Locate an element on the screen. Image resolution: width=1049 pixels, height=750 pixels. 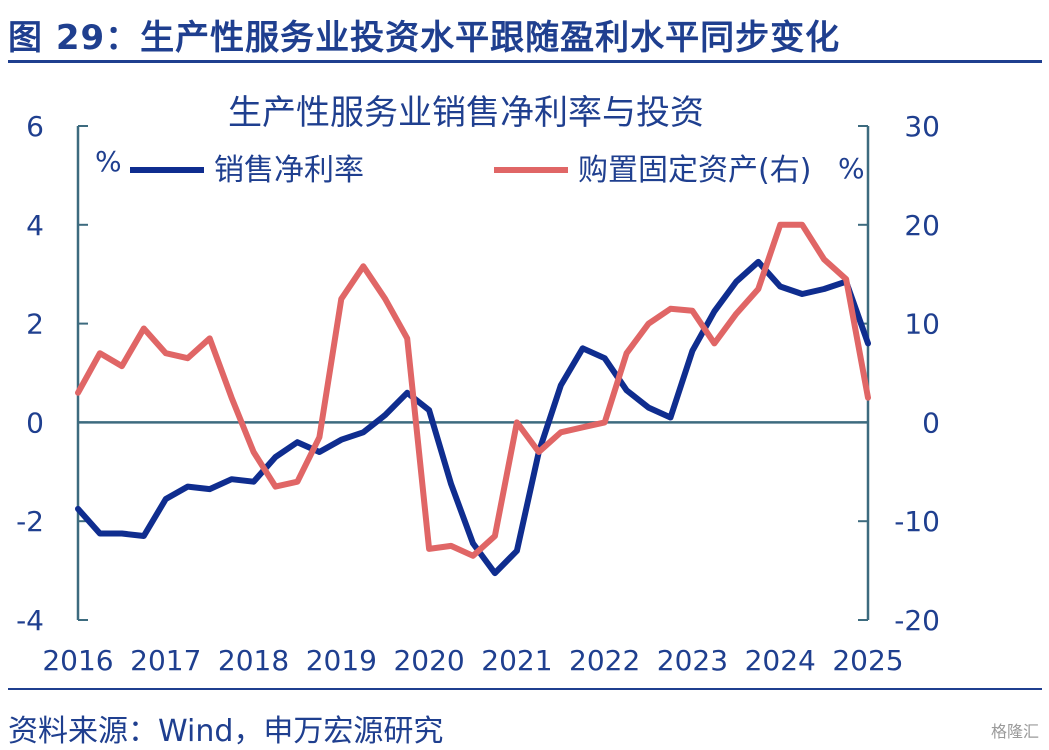
x-axis-tick-label: 2023 is located at coordinates (692, 660).